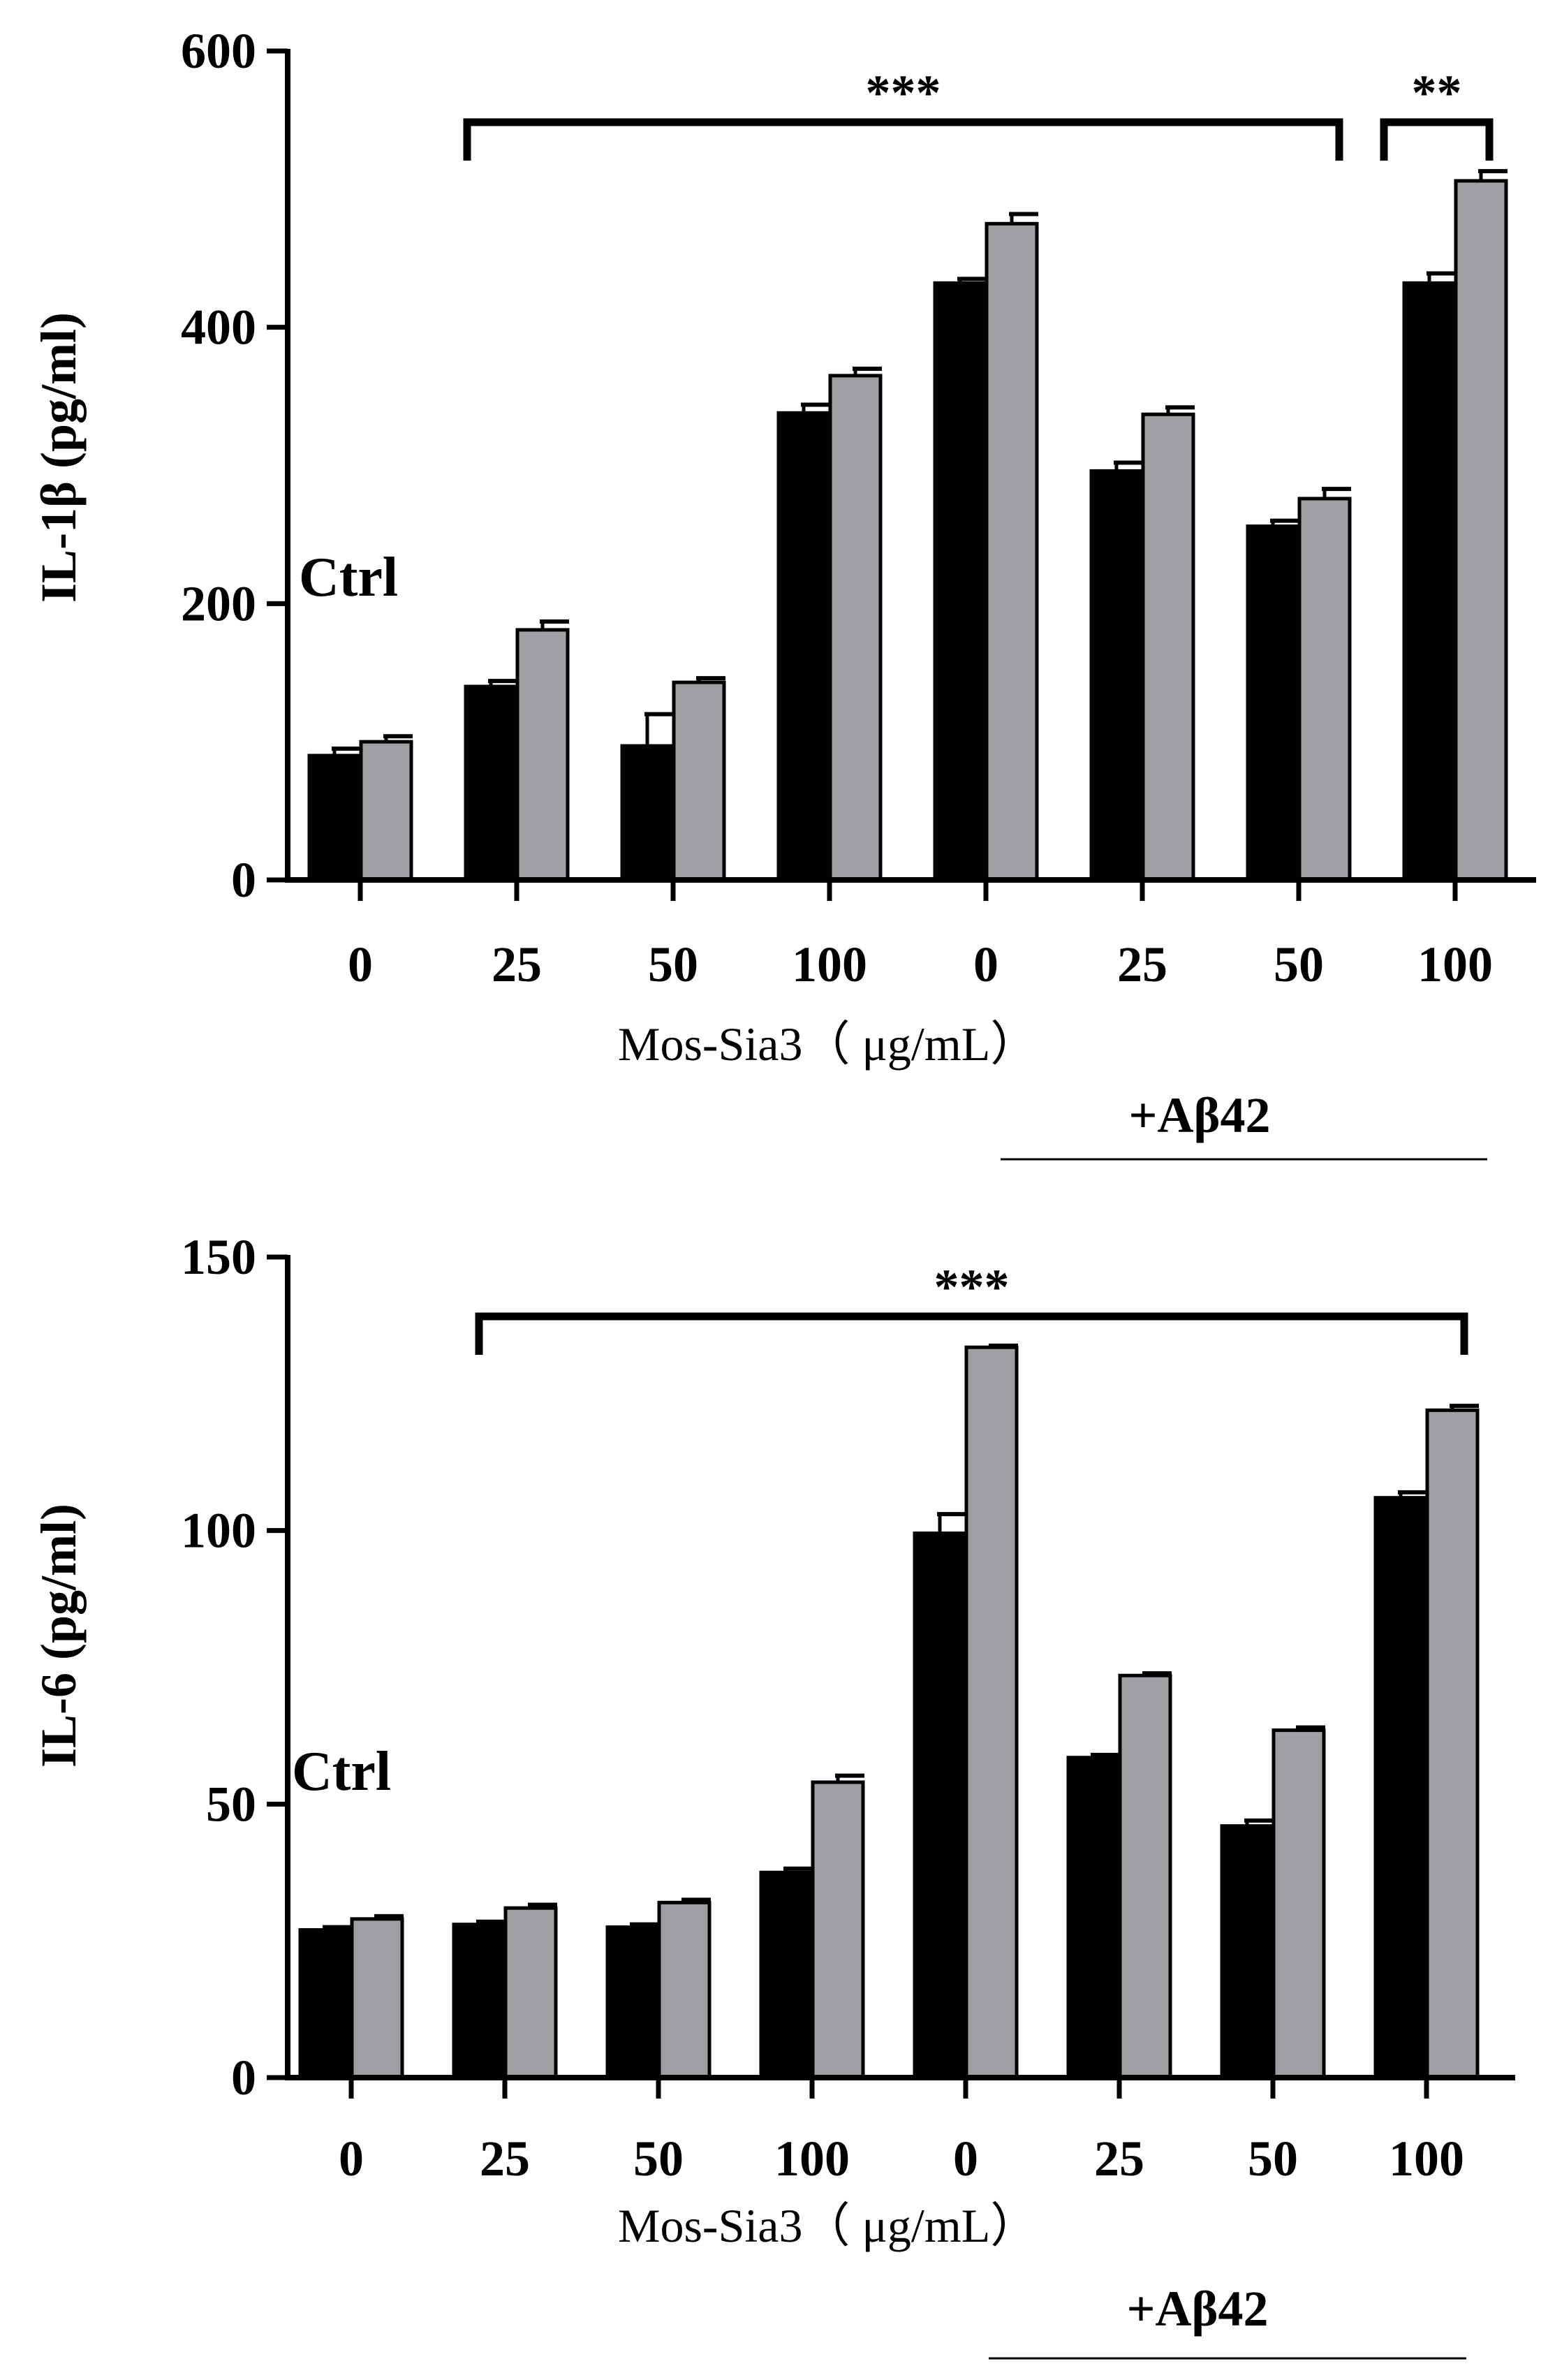  Describe the element at coordinates (978, 113) in the screenshot. I see `significance-brackets: *** **` at that location.